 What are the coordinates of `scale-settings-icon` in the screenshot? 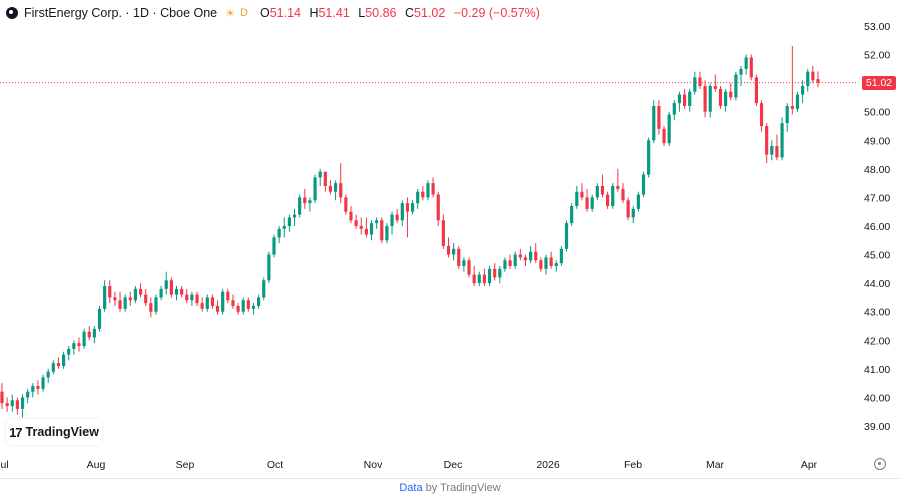 It's located at (880, 464).